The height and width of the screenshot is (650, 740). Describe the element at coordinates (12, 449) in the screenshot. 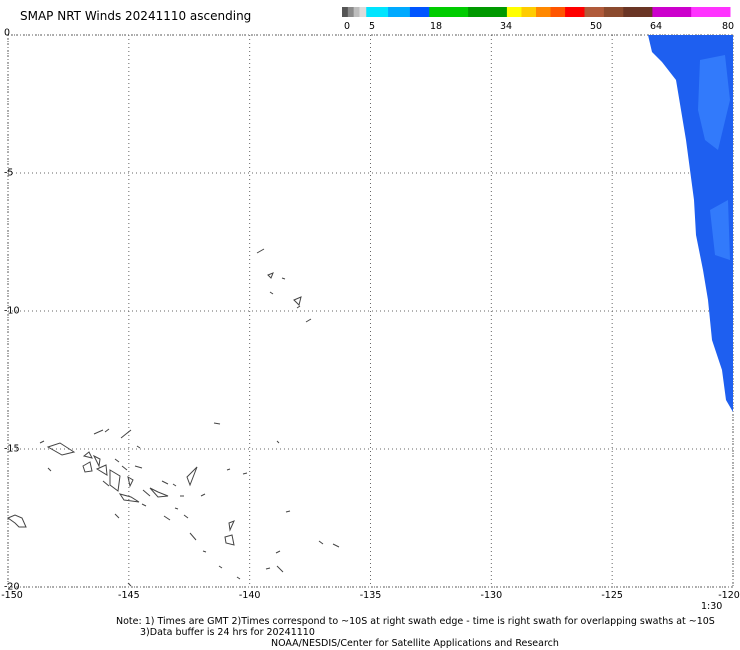

I see `latitude-tick-label: -15` at that location.